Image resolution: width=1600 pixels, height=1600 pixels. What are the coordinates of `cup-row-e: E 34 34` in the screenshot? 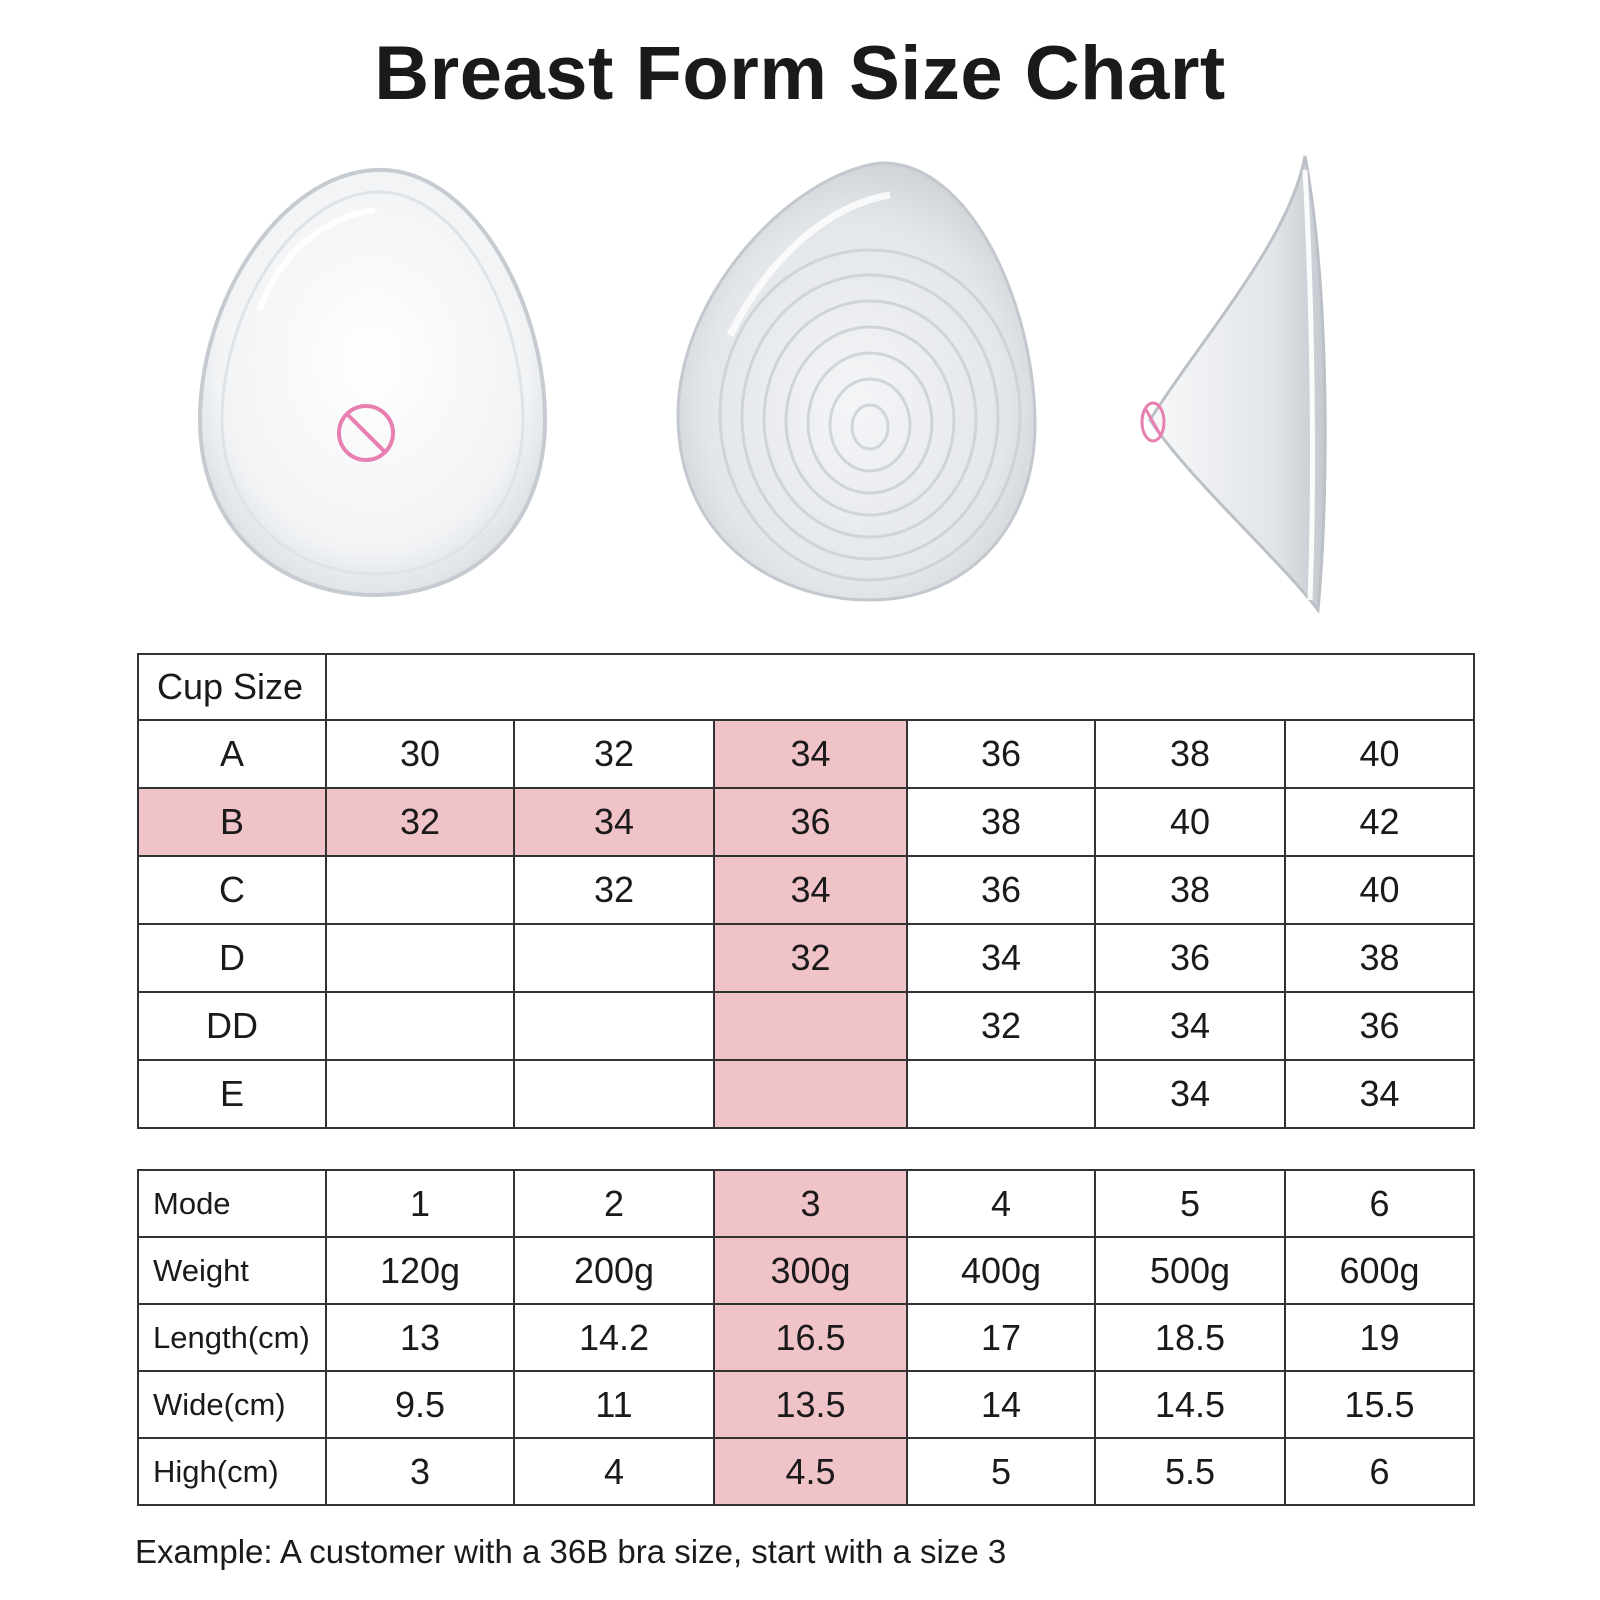 It's located at (806, 1094).